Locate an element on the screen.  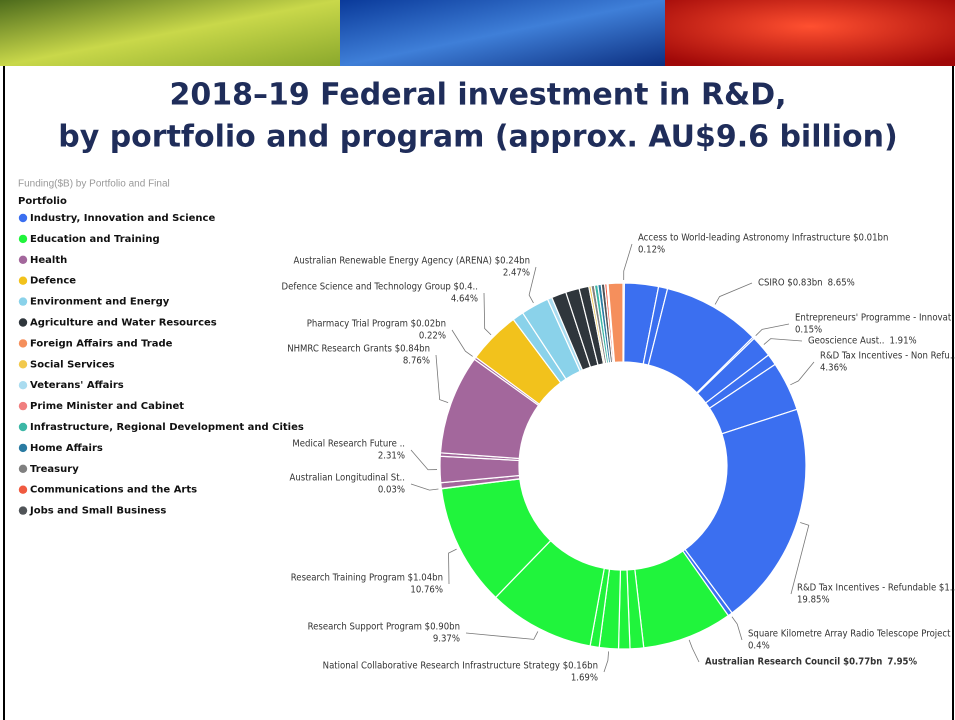
segment-value-label: 0.12% is located at coordinates (651, 250).